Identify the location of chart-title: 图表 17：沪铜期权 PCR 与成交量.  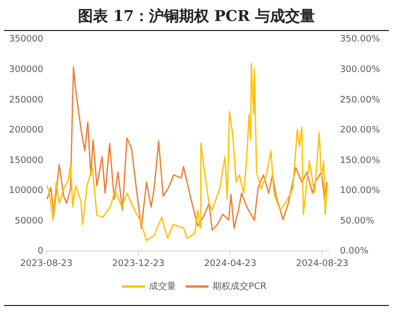
(196, 15).